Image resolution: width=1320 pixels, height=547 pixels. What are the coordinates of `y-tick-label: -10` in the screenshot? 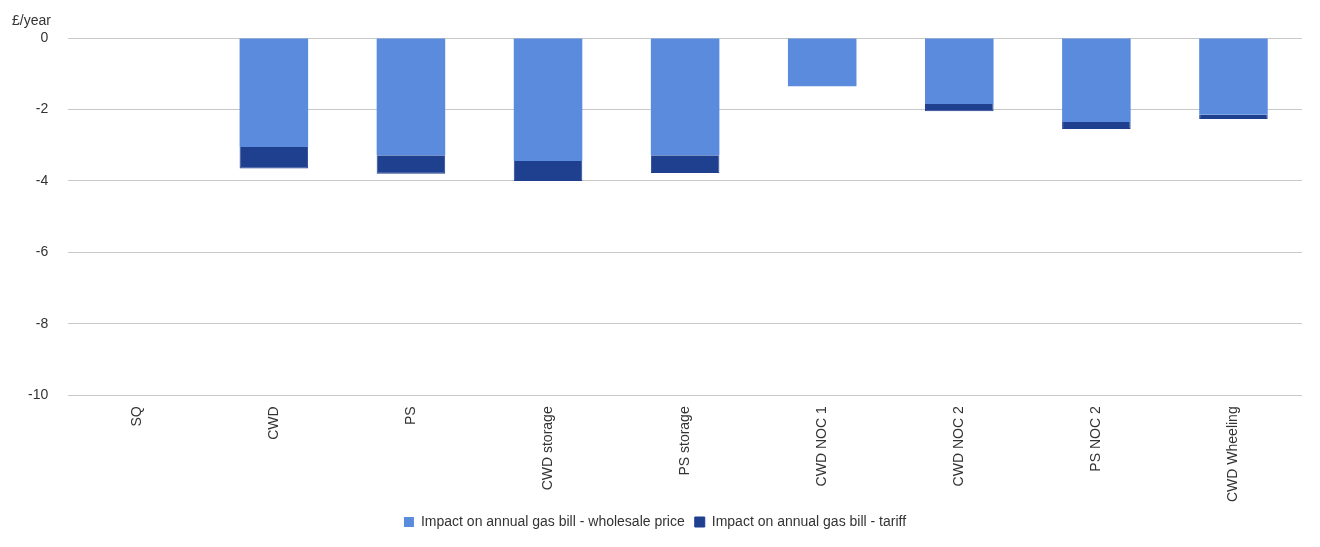 It's located at (38, 394).